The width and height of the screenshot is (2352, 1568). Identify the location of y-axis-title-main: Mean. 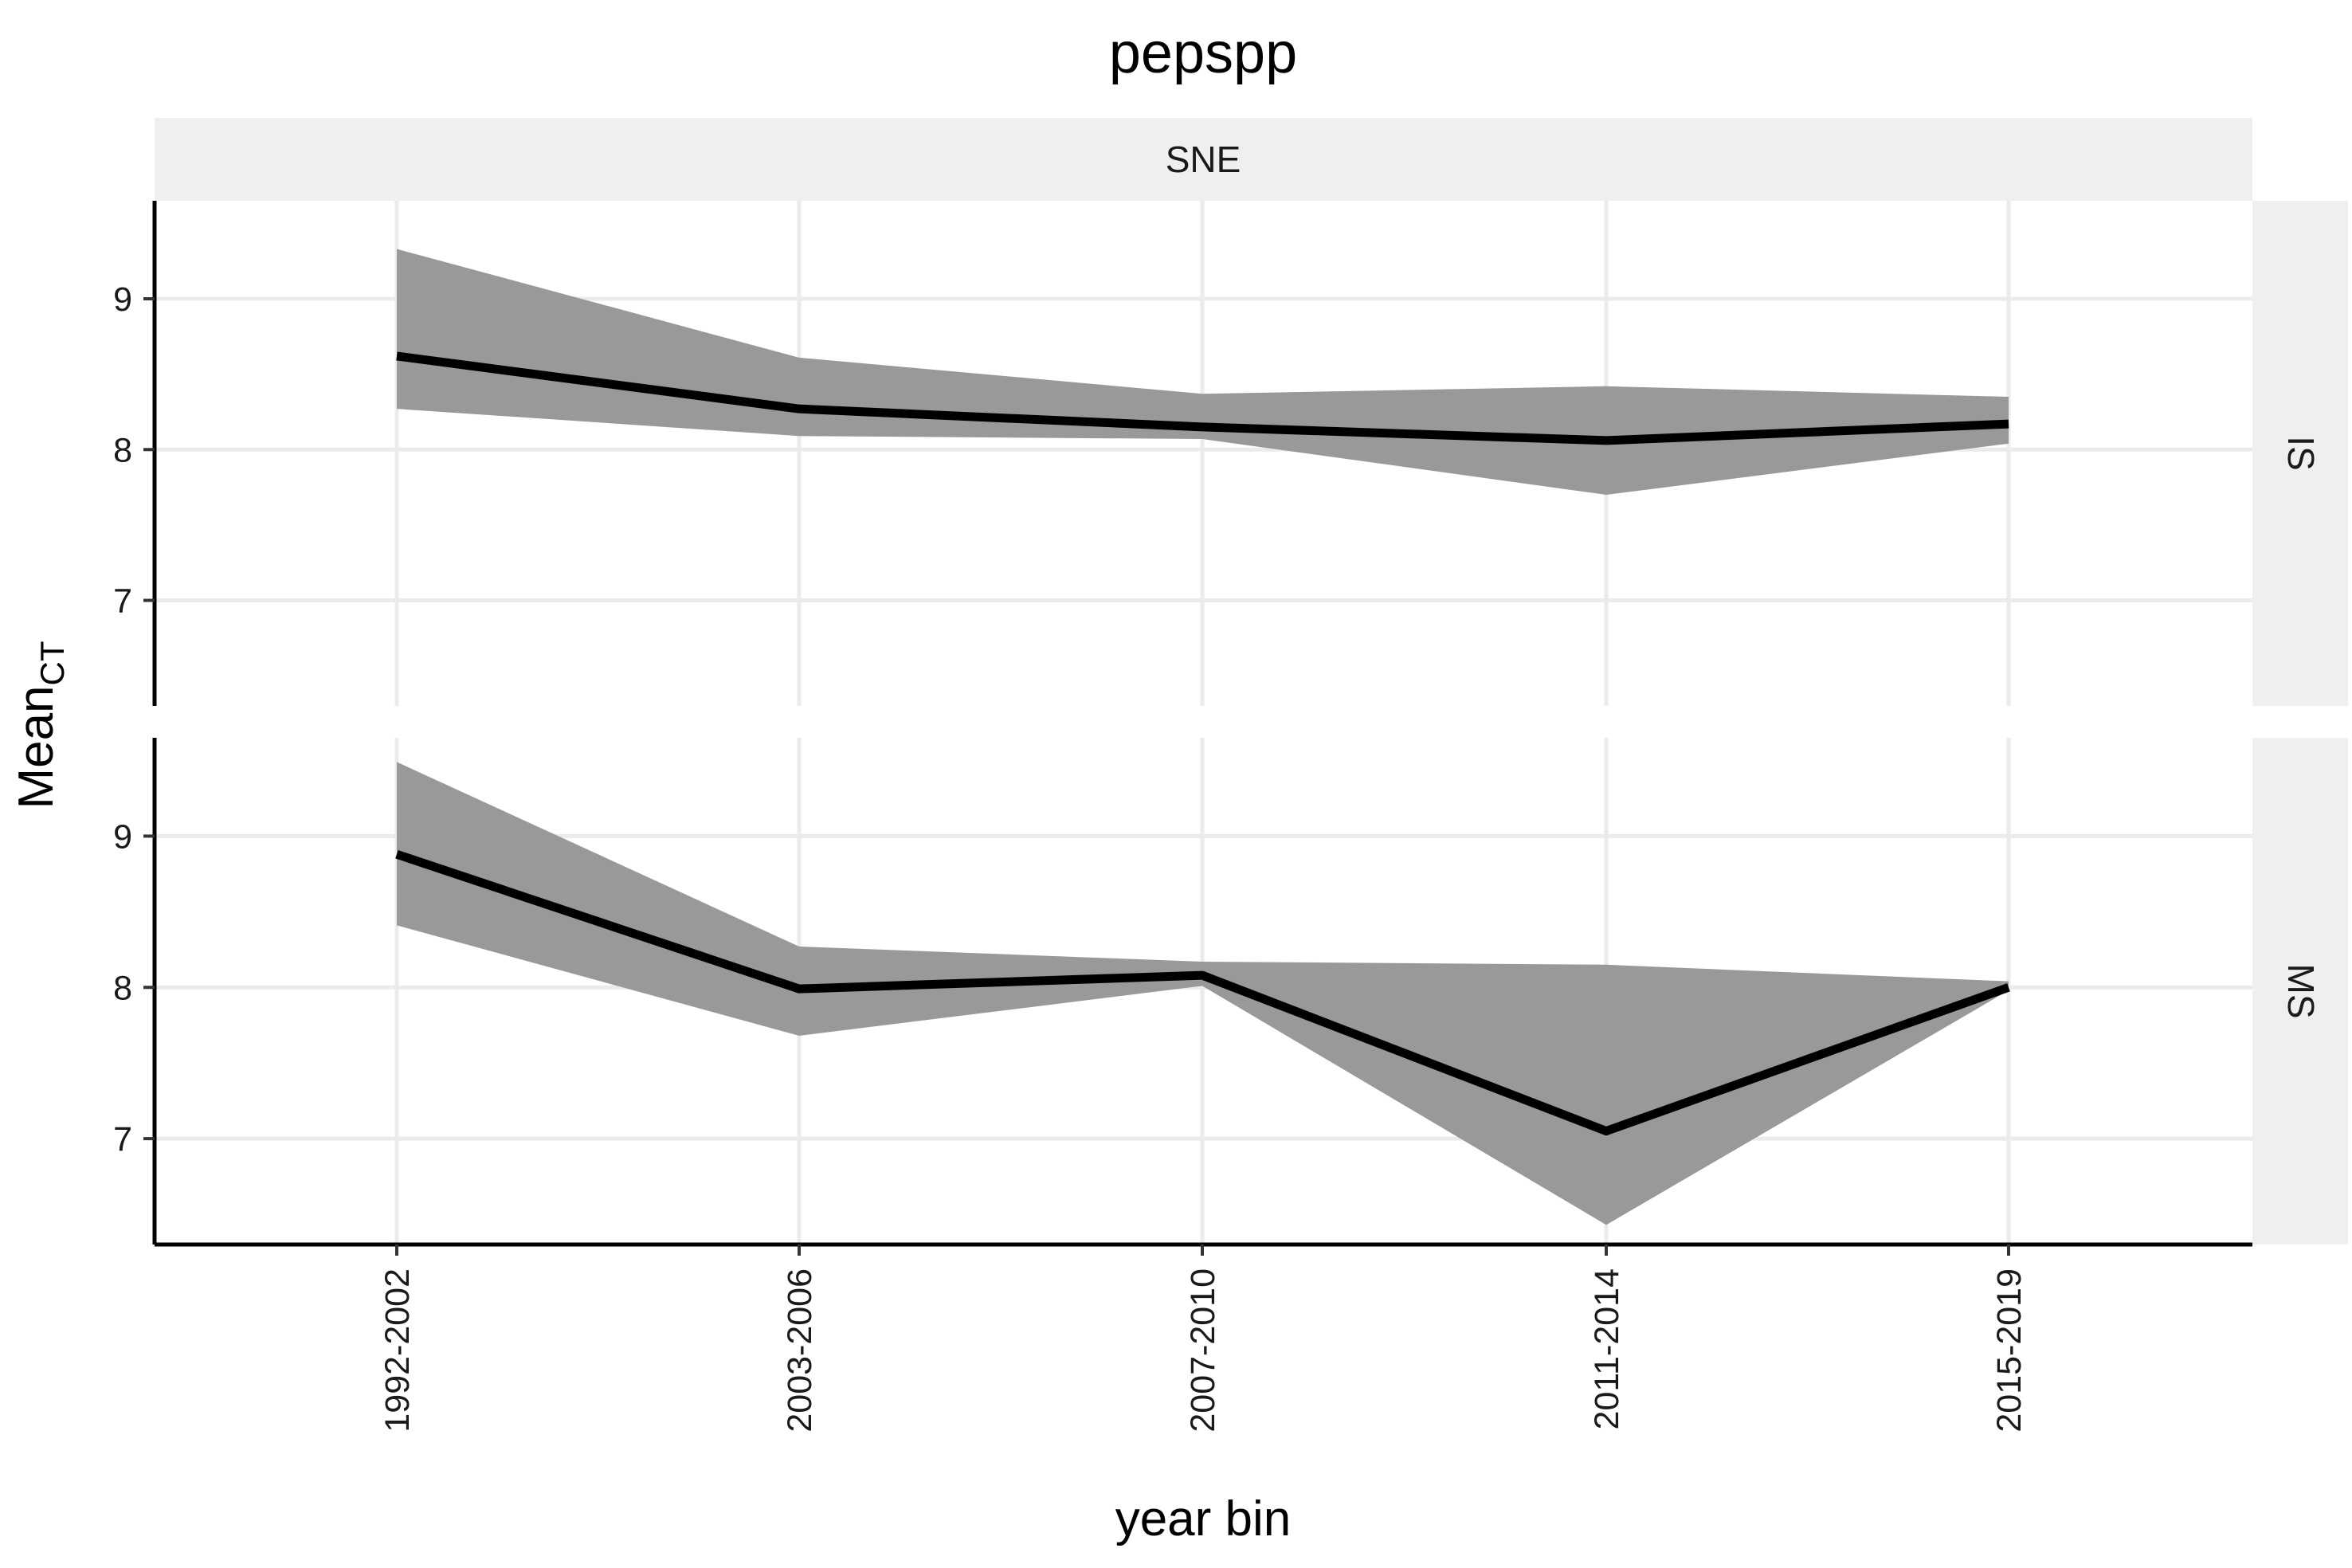
(36, 747).